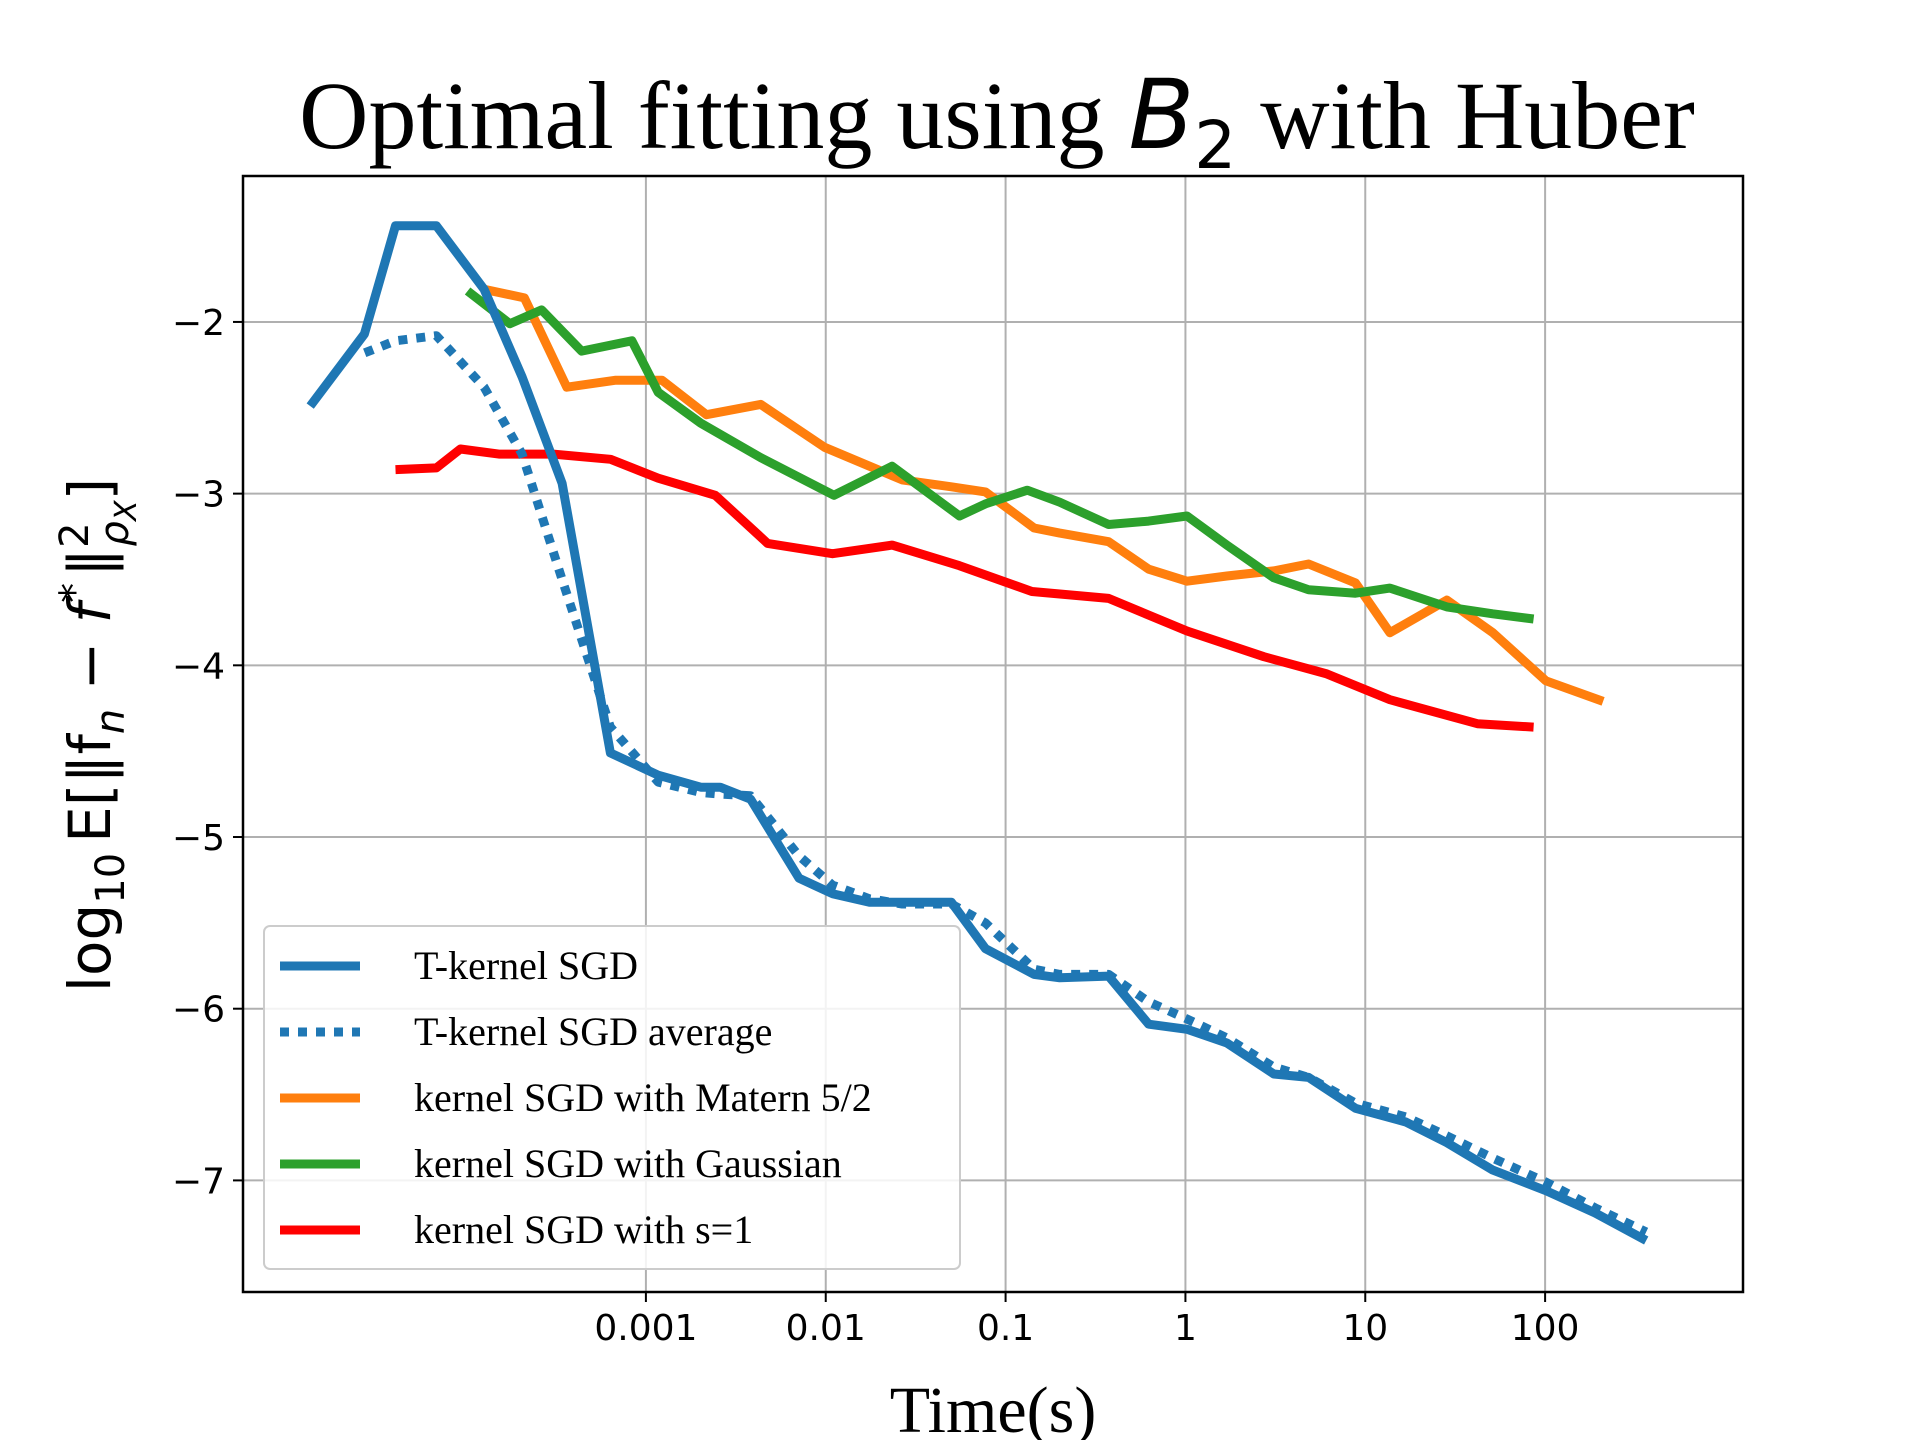  What do you see at coordinates (526, 965) in the screenshot?
I see `legend-label: T-kernel SGD` at bounding box center [526, 965].